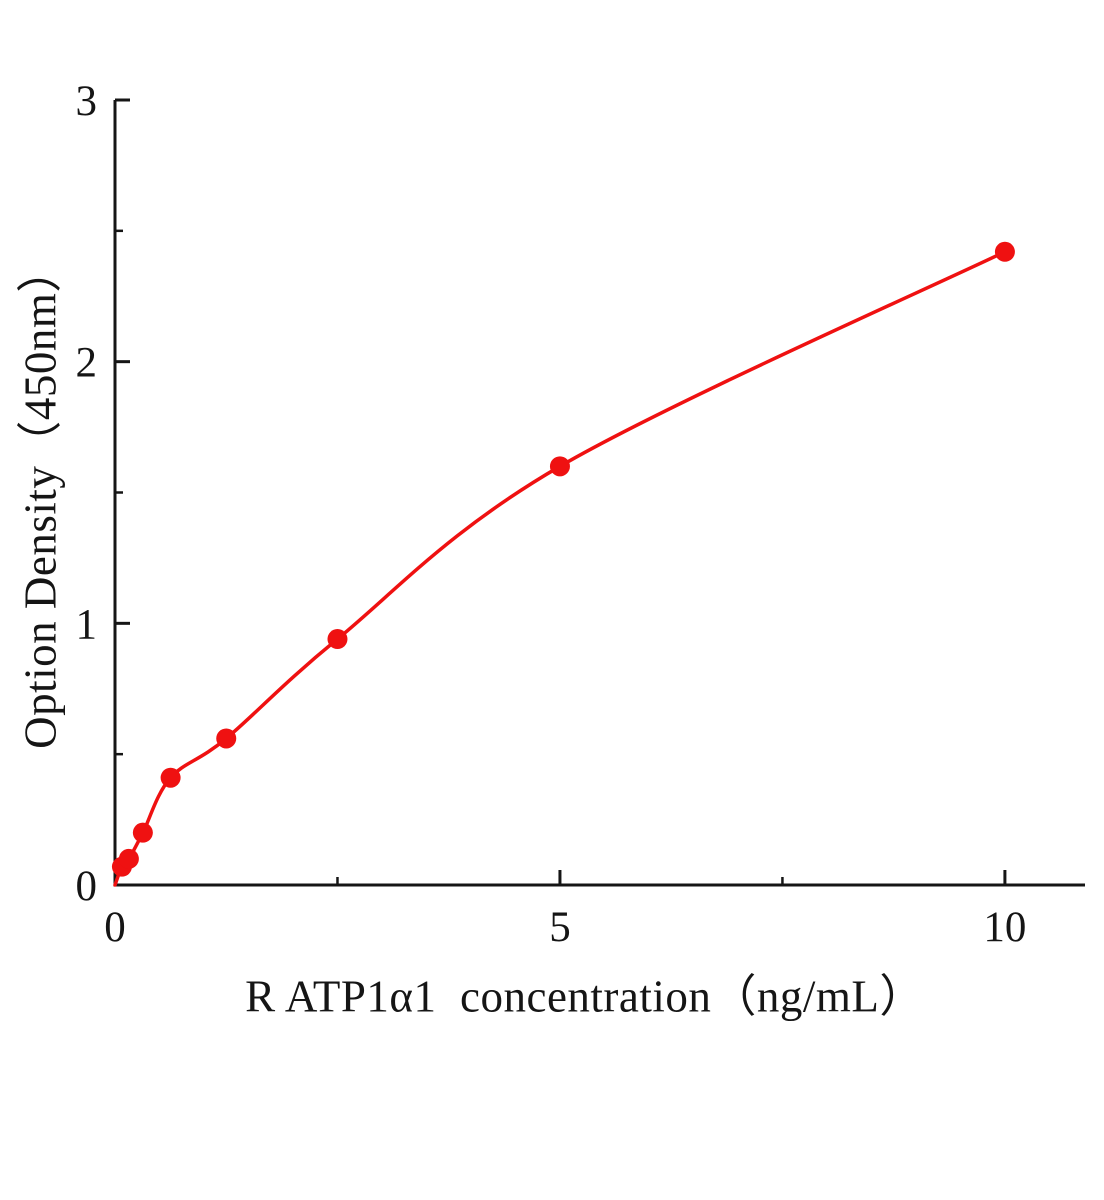 The width and height of the screenshot is (1104, 1200). I want to click on x-tick-label: 5, so click(560, 927).